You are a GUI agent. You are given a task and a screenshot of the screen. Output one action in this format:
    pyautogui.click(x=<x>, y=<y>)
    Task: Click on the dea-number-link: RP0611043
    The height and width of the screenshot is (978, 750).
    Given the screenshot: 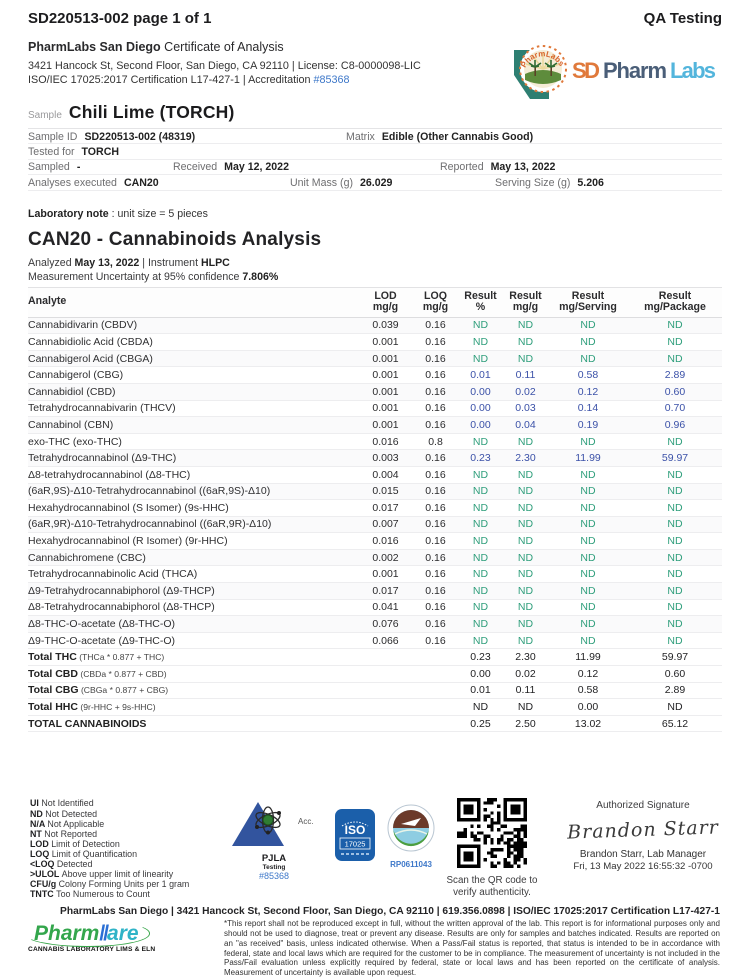 What is the action you would take?
    pyautogui.click(x=411, y=865)
    